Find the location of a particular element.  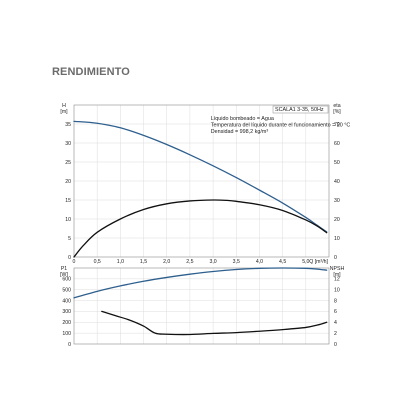

y-right-tick-label: 6 is located at coordinates (335, 312).